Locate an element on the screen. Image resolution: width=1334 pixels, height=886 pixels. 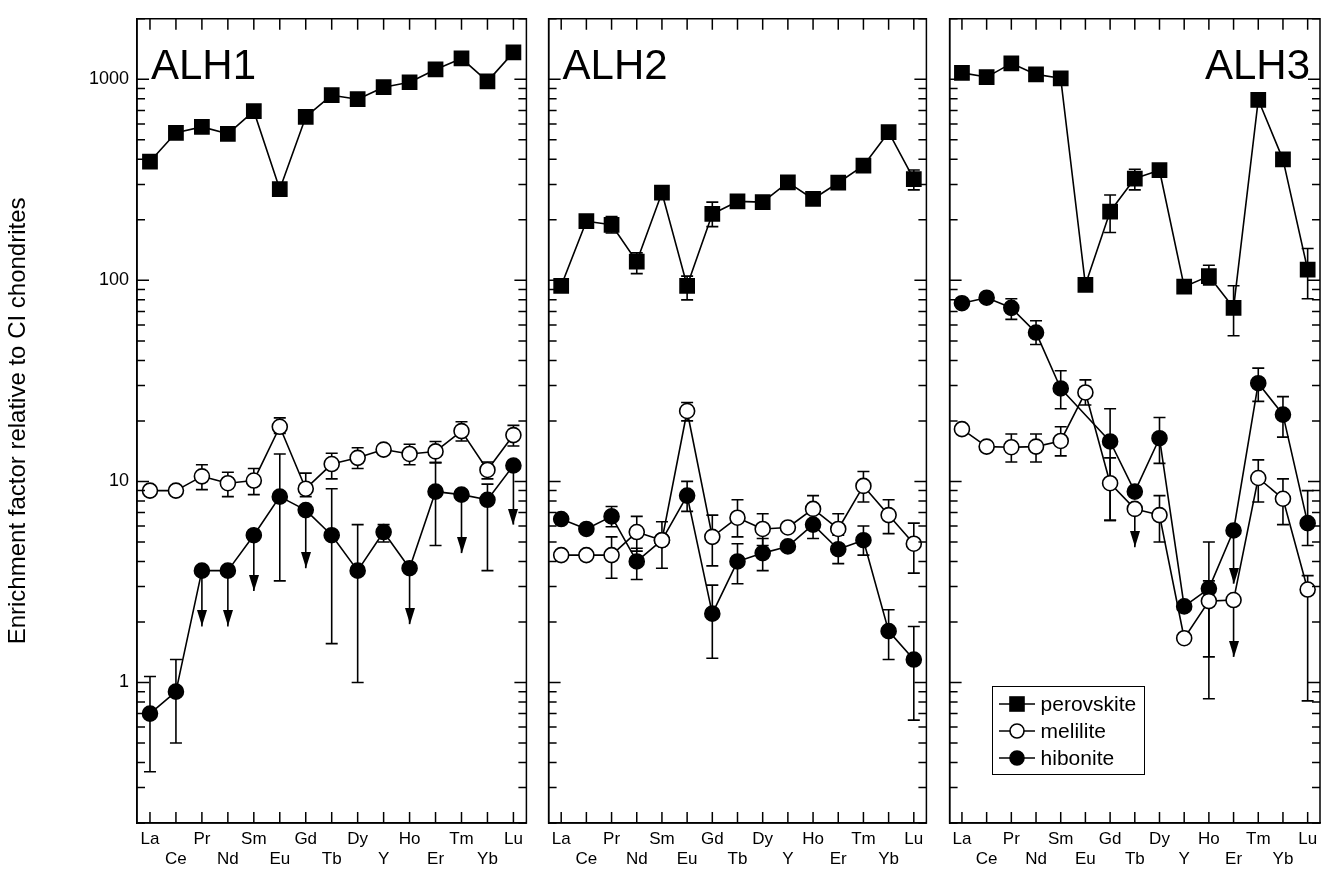
y-tick-label: 1000 is located at coordinates (108, 78).